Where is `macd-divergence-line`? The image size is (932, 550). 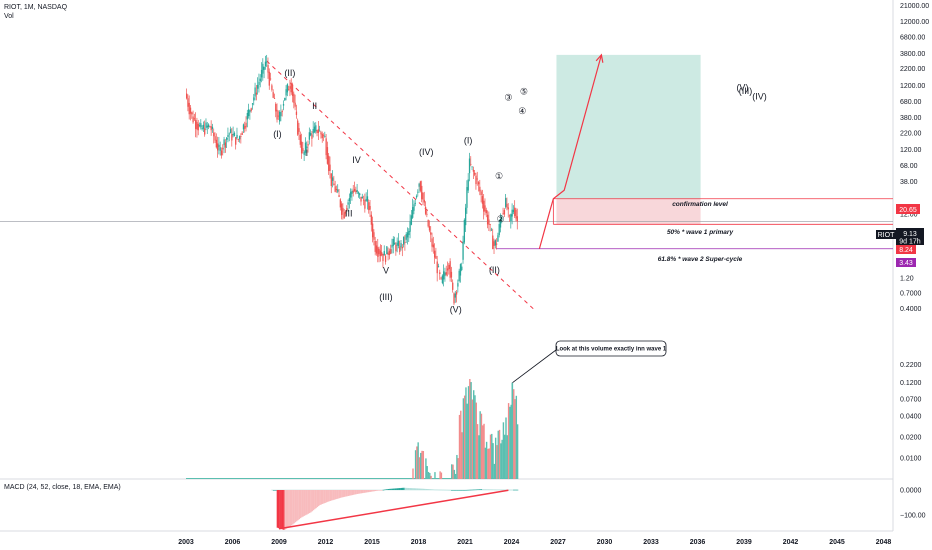
macd-divergence-line is located at coordinates (393, 509).